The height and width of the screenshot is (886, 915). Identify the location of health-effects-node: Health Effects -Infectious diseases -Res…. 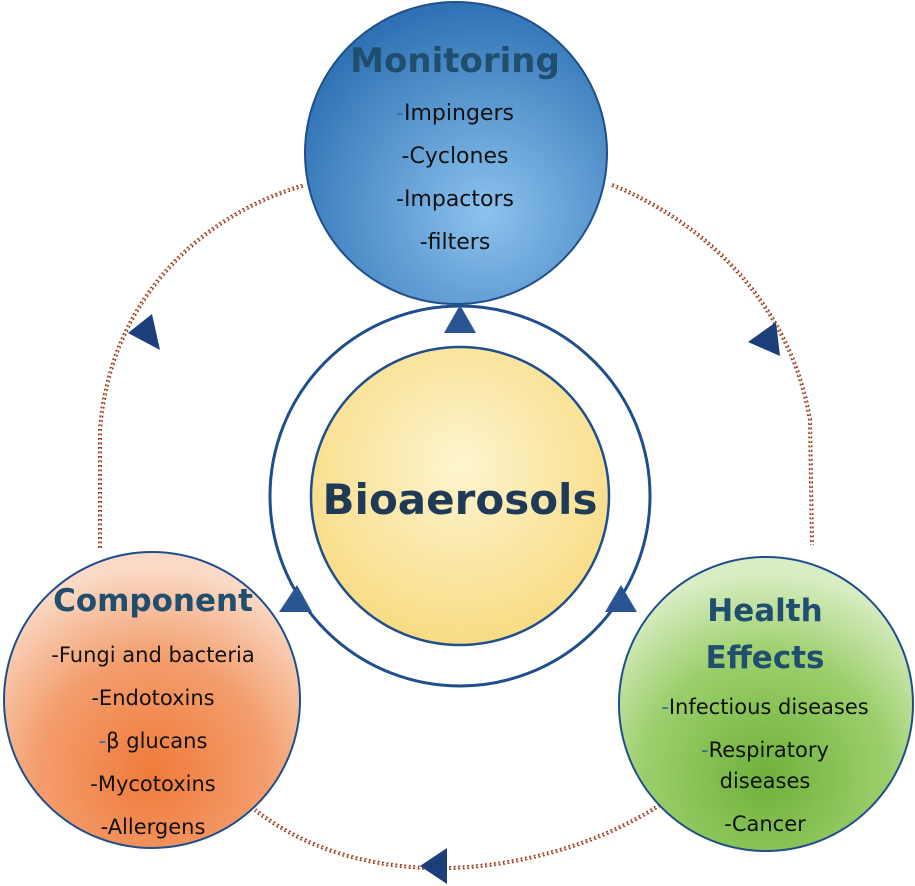
(765, 720).